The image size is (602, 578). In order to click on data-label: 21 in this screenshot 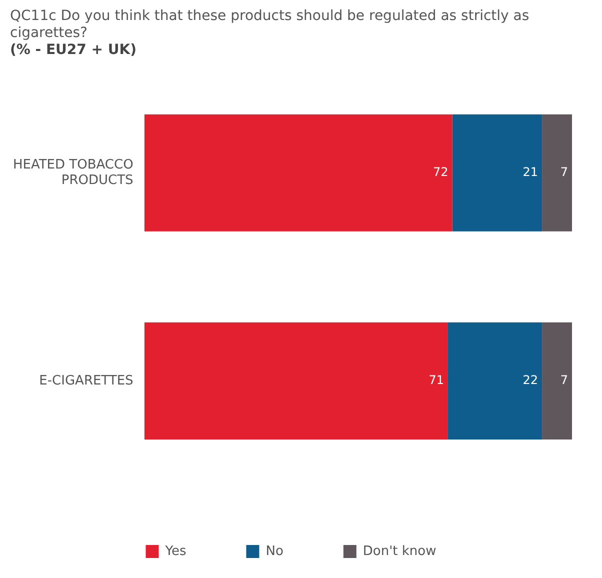, I will do `click(530, 171)`.